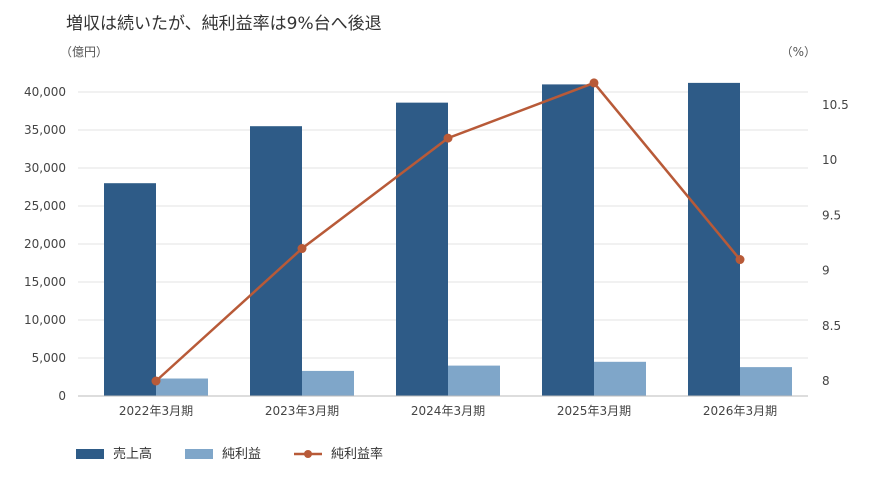 This screenshot has width=870, height=481. I want to click on chart-title: 増収は続いたが、純利益率は9%台へ後退, so click(224, 24).